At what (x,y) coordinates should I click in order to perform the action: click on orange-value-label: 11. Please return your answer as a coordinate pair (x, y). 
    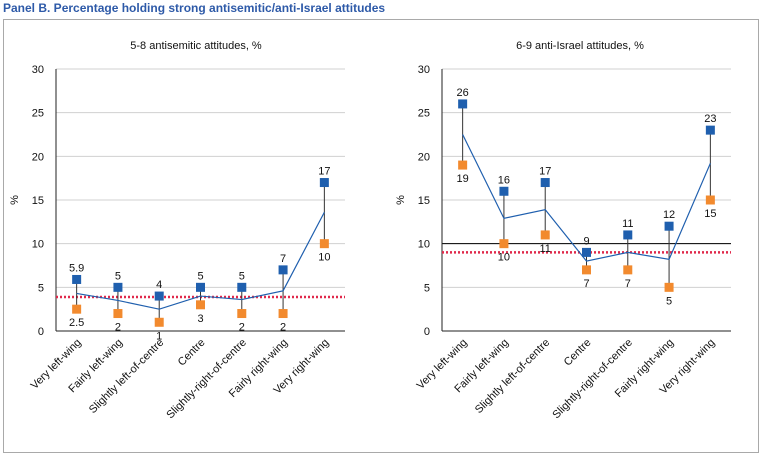
    Looking at the image, I should click on (545, 249).